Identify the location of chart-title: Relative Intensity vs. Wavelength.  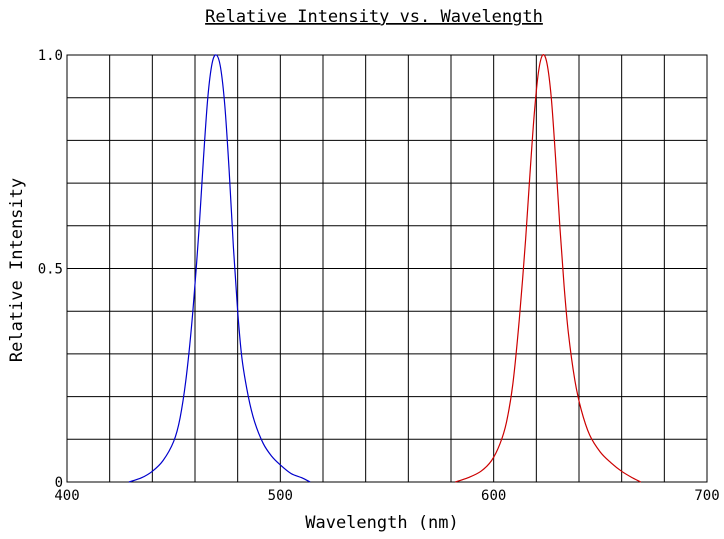
(374, 17).